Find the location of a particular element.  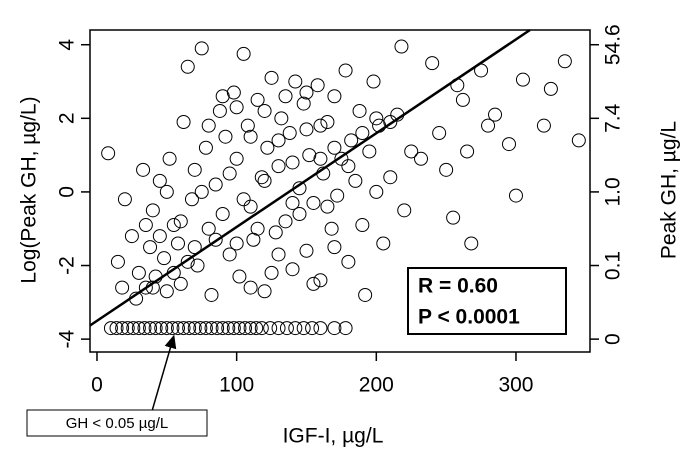

x-tick-label: 100 is located at coordinates (236, 385).